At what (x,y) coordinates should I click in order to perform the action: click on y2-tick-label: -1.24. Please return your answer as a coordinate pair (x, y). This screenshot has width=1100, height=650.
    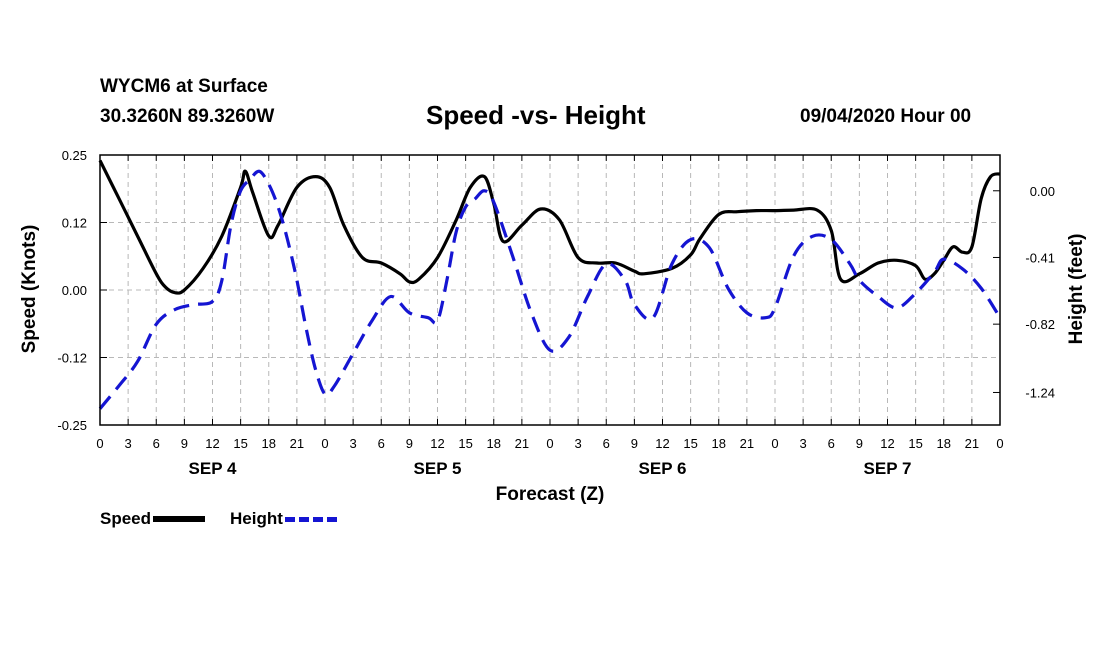
    Looking at the image, I should click on (1040, 392).